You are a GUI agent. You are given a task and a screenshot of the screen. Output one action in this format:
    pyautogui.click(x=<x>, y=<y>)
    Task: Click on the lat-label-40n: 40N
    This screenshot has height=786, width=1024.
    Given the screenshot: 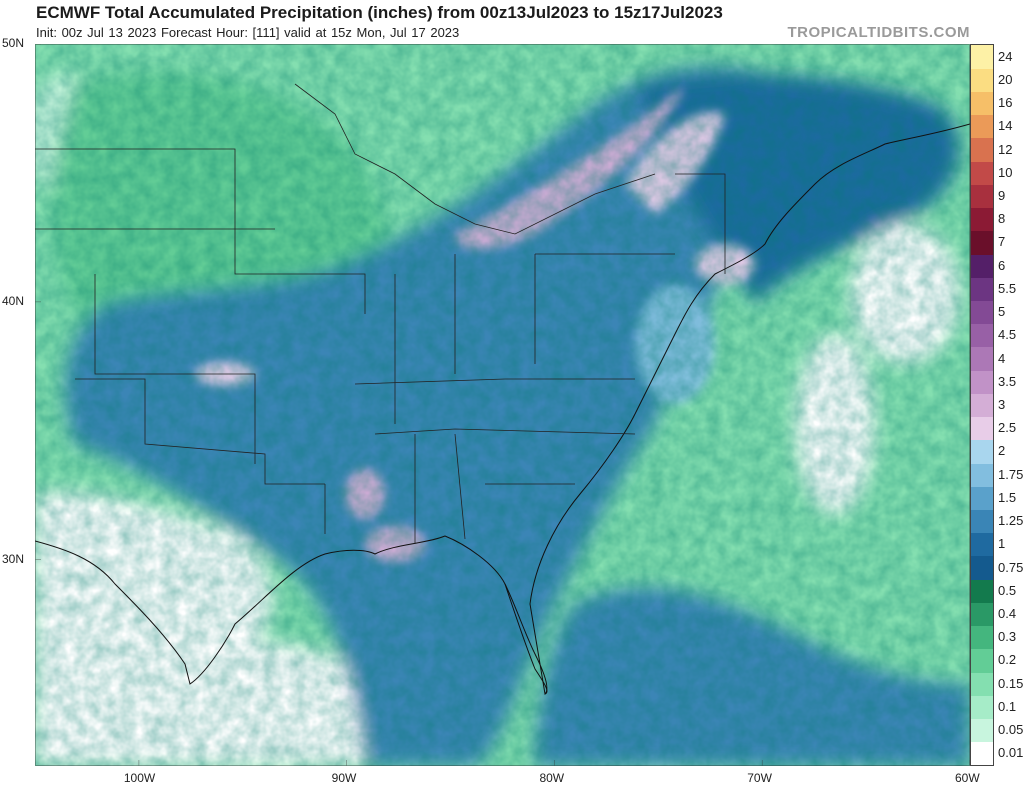 What is the action you would take?
    pyautogui.click(x=13, y=300)
    